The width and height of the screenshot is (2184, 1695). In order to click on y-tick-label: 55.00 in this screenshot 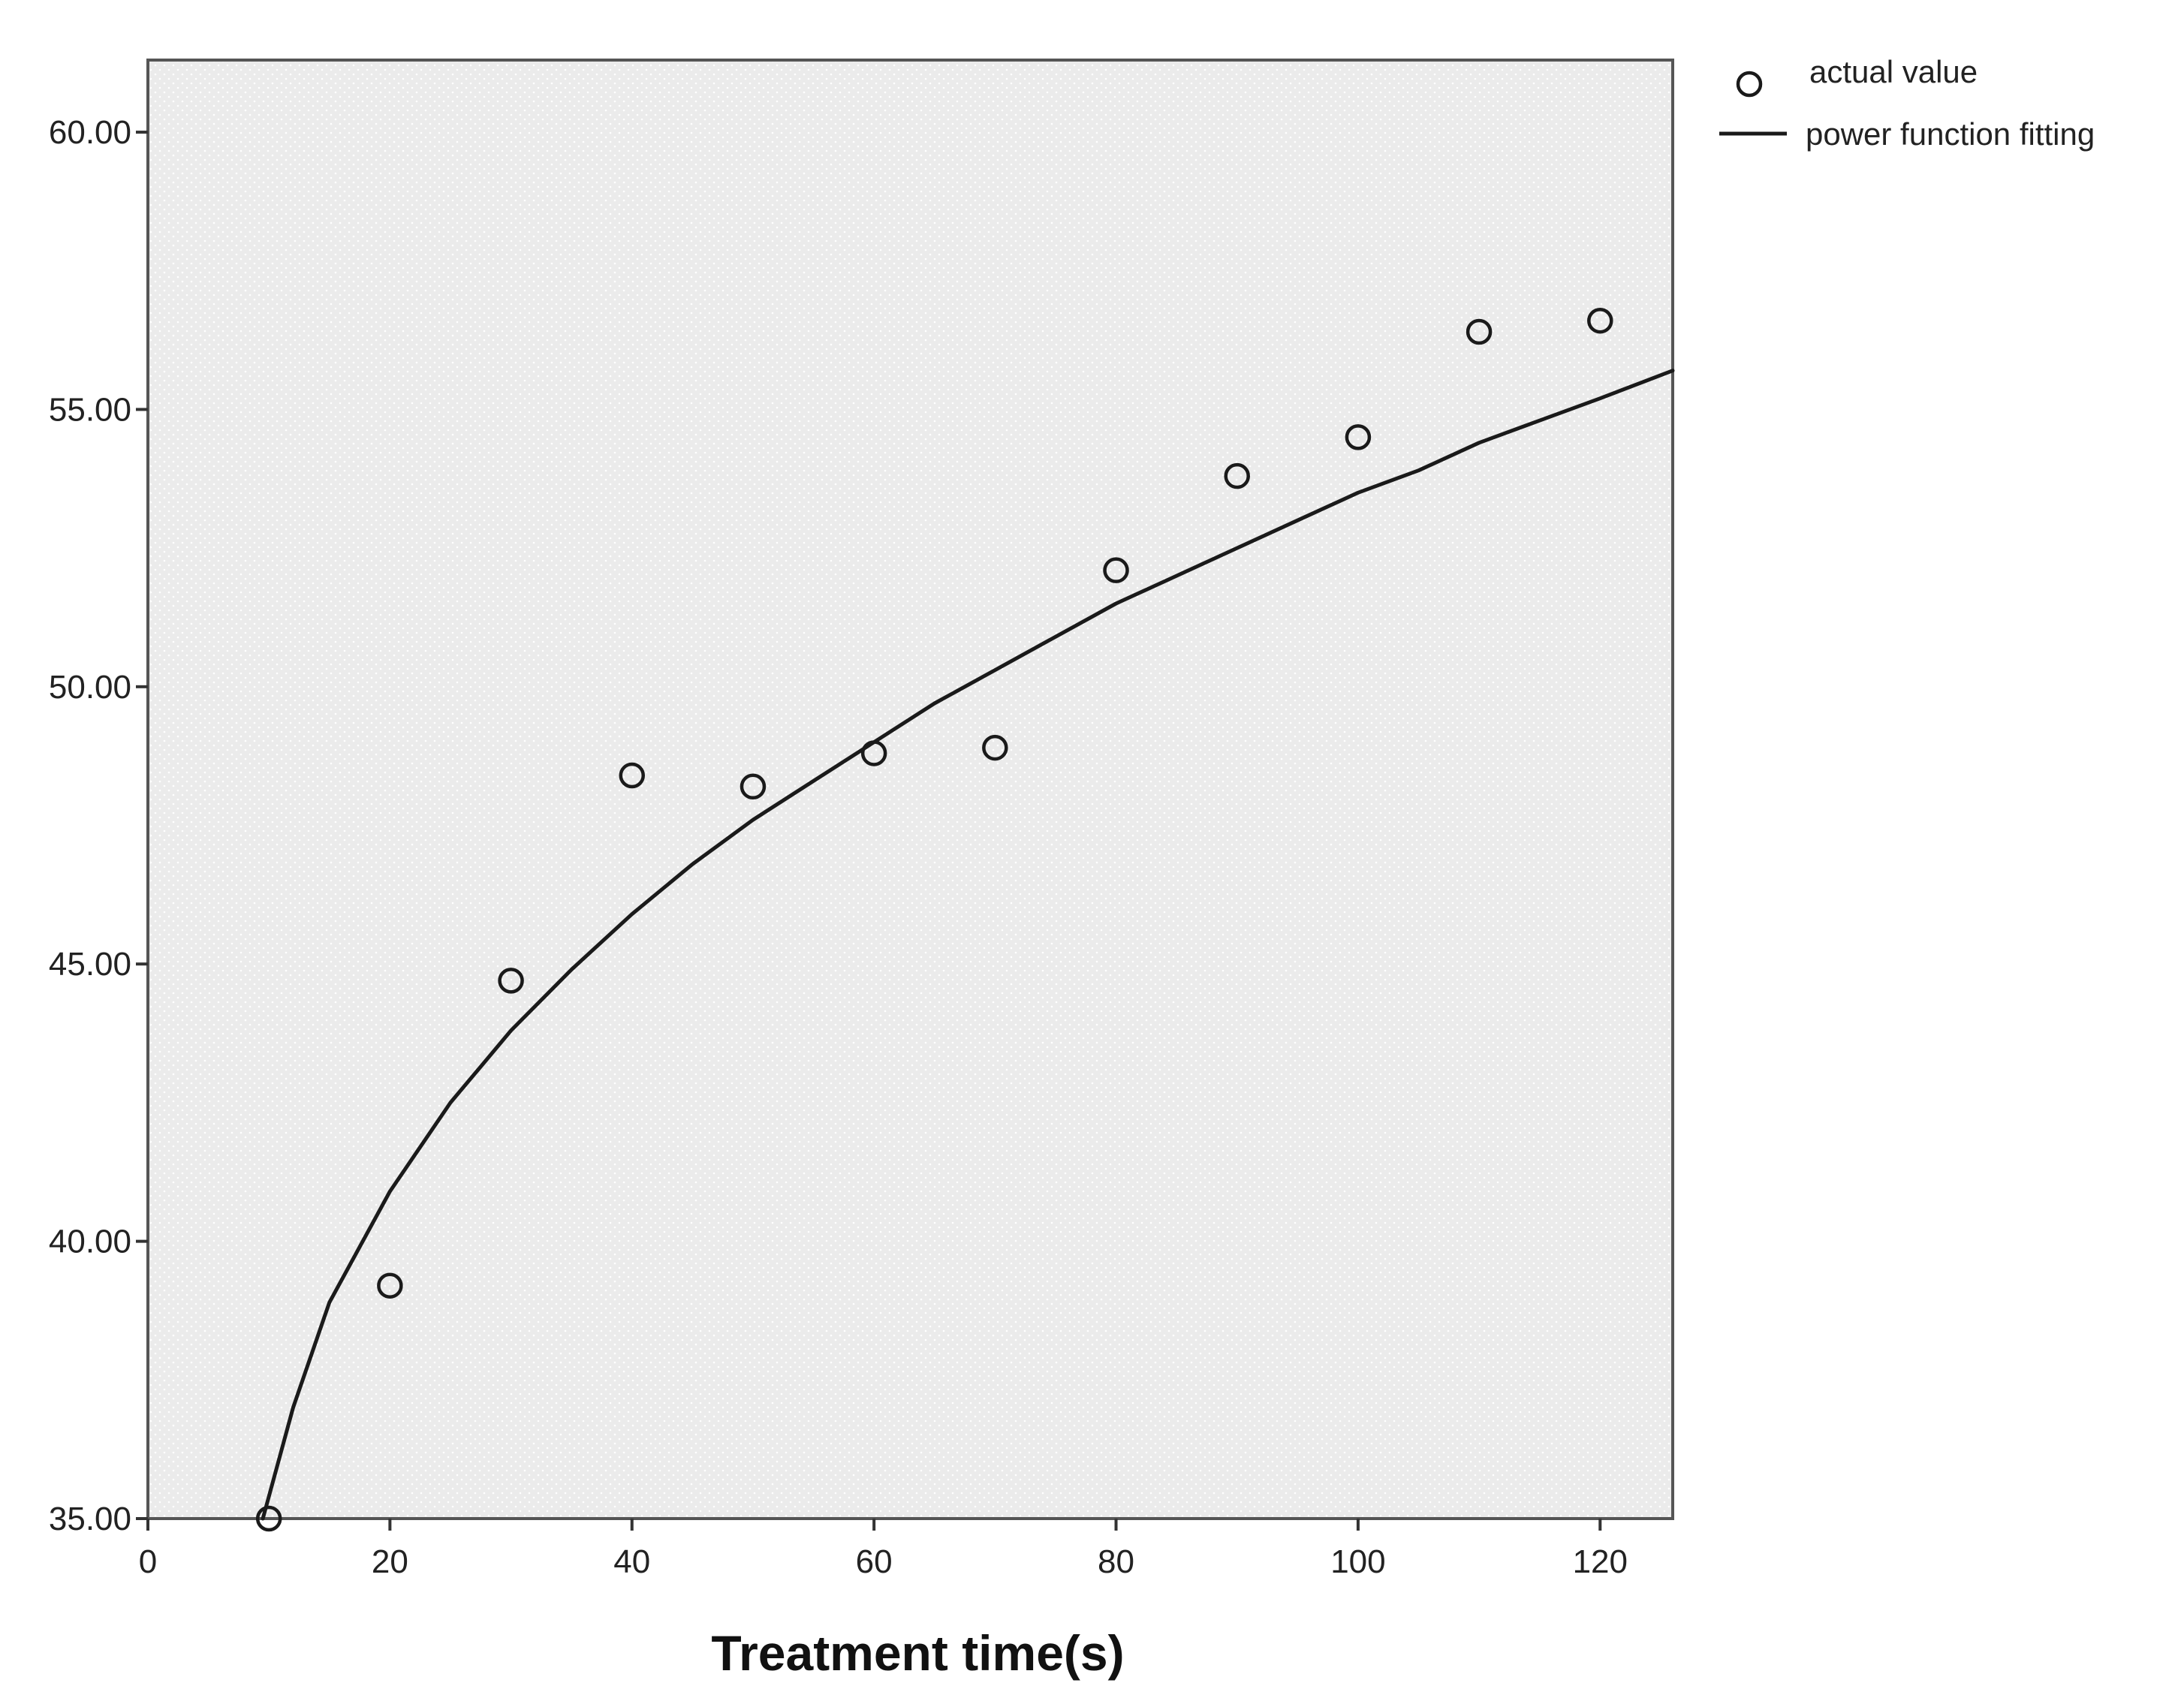, I will do `click(90, 409)`.